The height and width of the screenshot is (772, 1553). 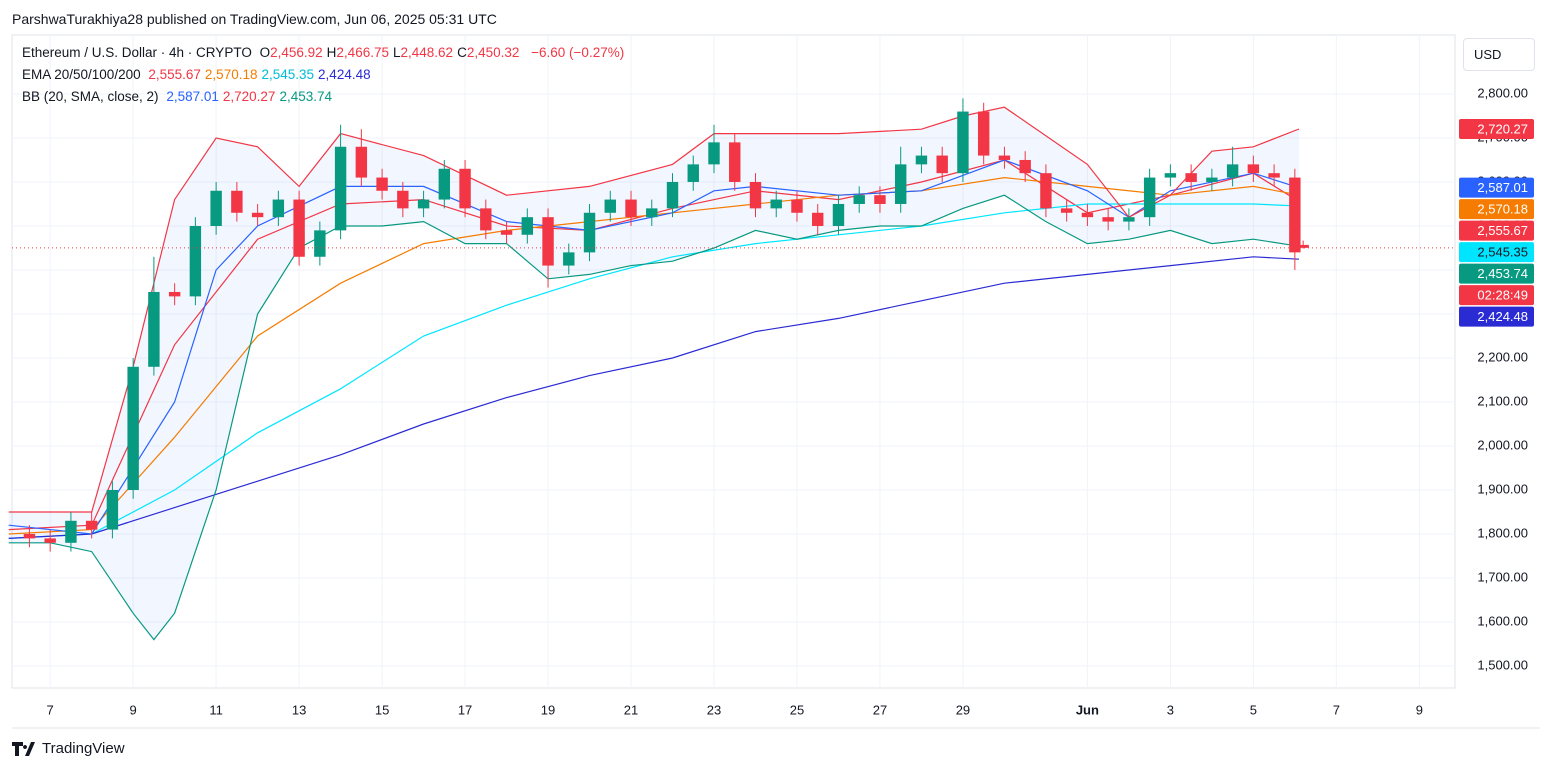 What do you see at coordinates (1502, 295) in the screenshot?
I see `price-label: 02:28:49` at bounding box center [1502, 295].